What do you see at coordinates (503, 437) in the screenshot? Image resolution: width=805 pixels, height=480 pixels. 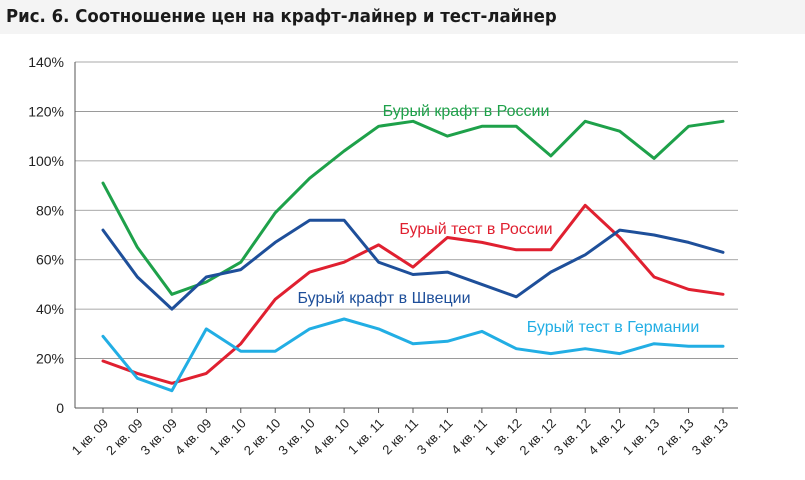 I see `x-tick-label: 1 кв. 12` at bounding box center [503, 437].